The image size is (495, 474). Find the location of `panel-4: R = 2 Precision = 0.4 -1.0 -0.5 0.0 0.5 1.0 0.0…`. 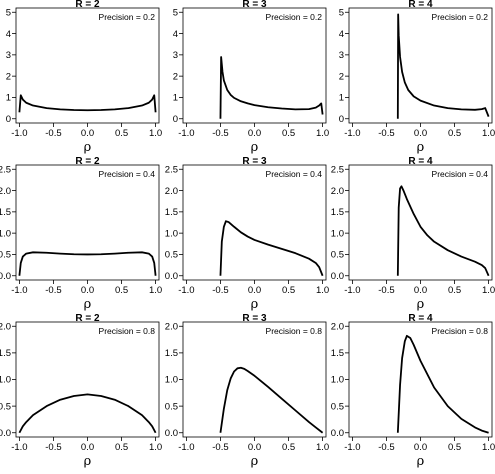

panel-4: R = 2 Precision = 0.4 -1.0 -0.5 0.0 0.5 1.0 0.0… is located at coordinates (81, 234).